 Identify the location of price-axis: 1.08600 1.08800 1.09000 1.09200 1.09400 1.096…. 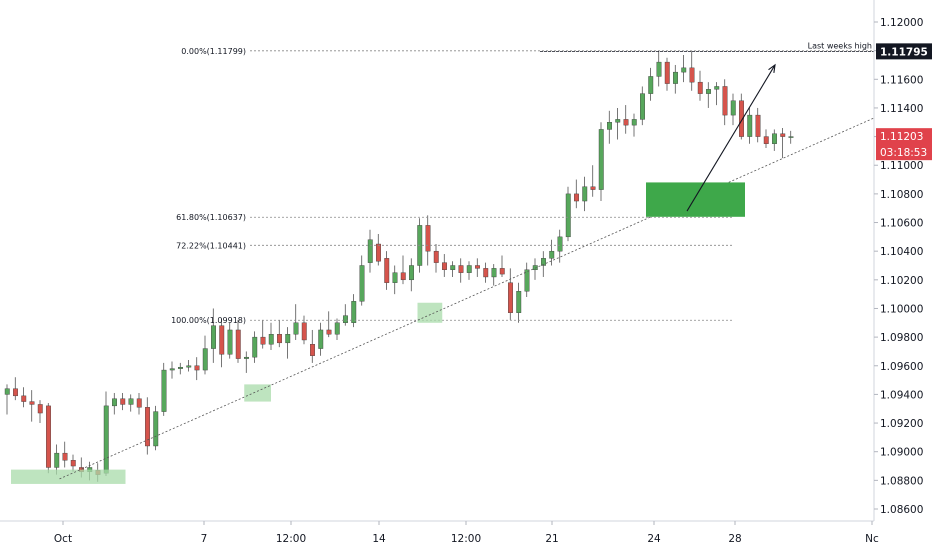
(902, 260).